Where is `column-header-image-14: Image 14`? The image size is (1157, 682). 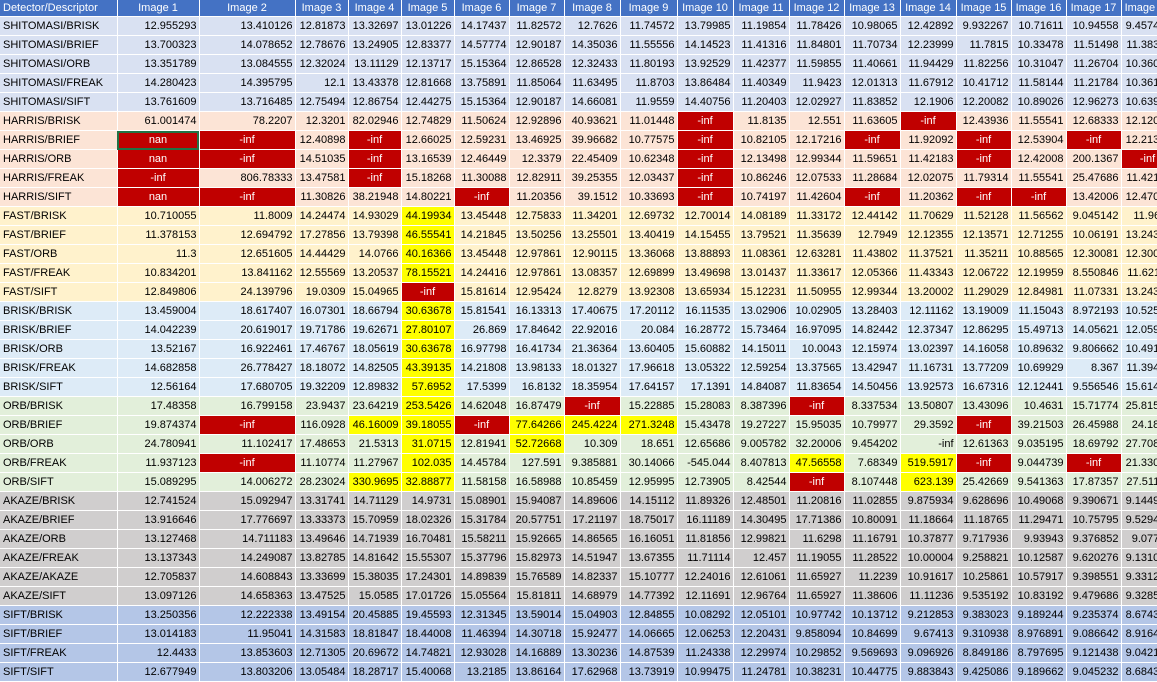
column-header-image-14: Image 14 is located at coordinates (928, 8).